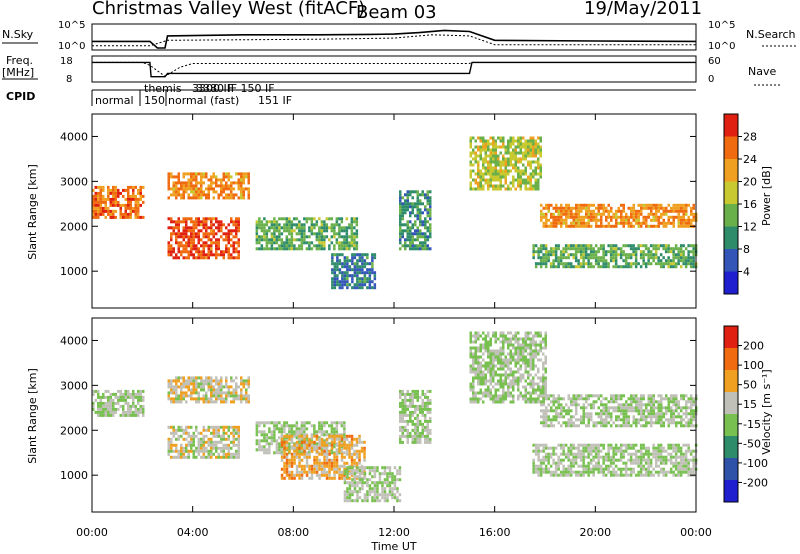  I want to click on series-line-nave, so click(394, 69).